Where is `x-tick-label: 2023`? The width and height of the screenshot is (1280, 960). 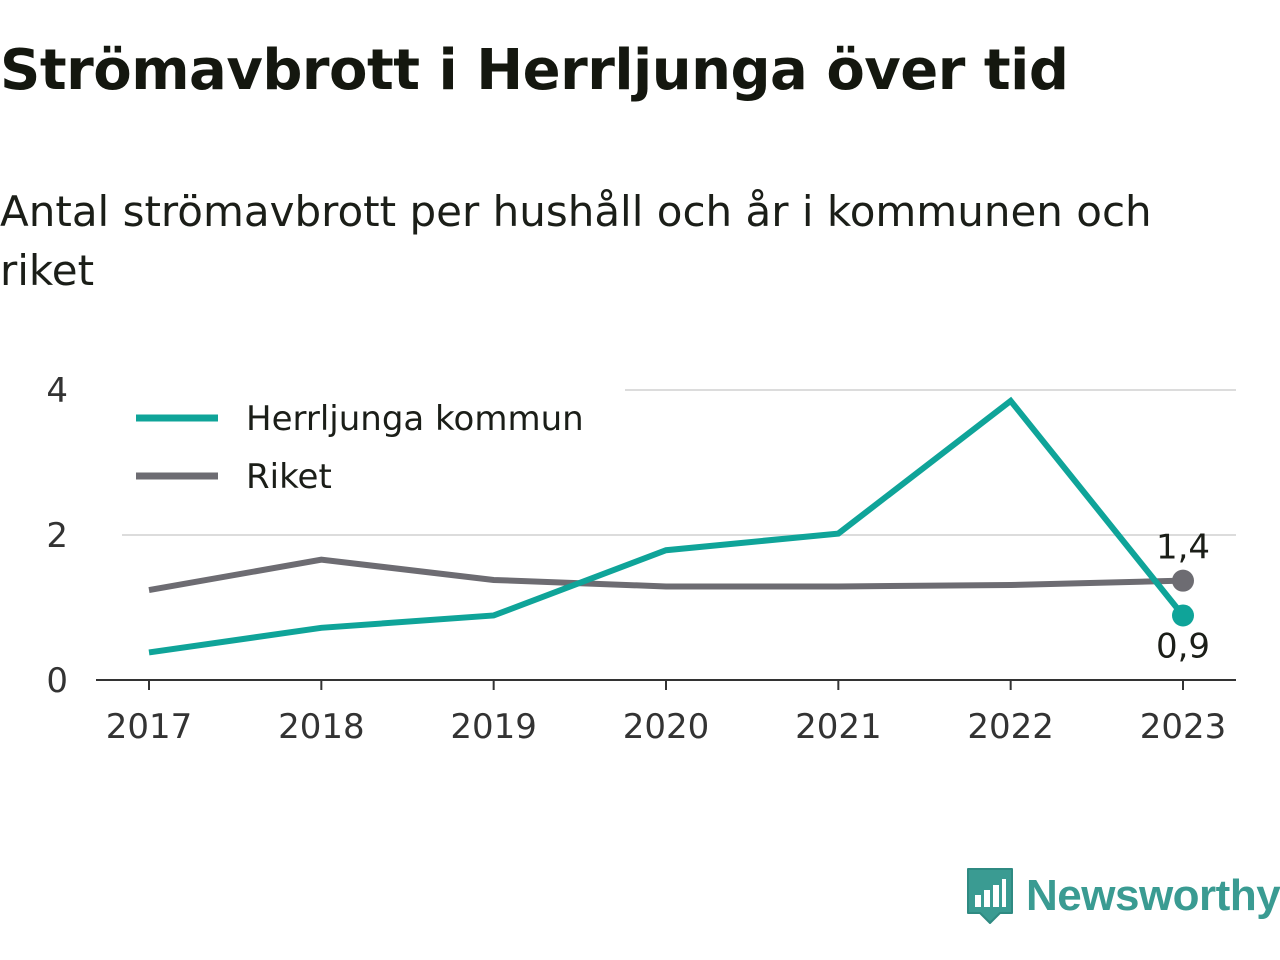 x-tick-label: 2023 is located at coordinates (1183, 727).